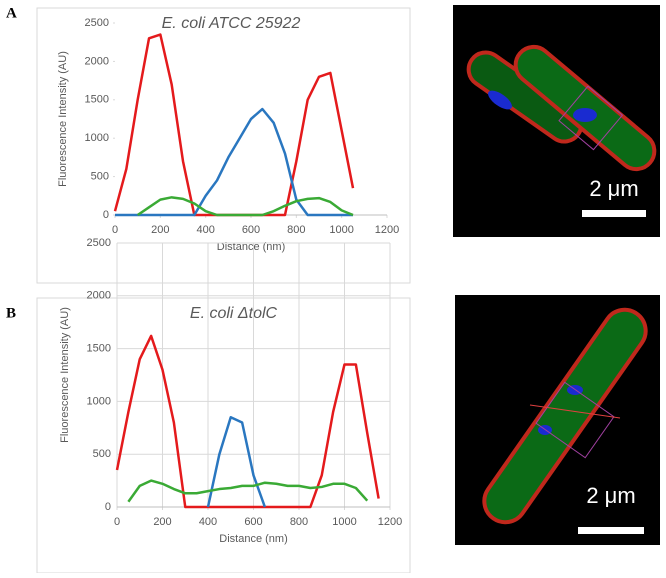  Describe the element at coordinates (11, 313) in the screenshot. I see `panel-label: B` at that location.